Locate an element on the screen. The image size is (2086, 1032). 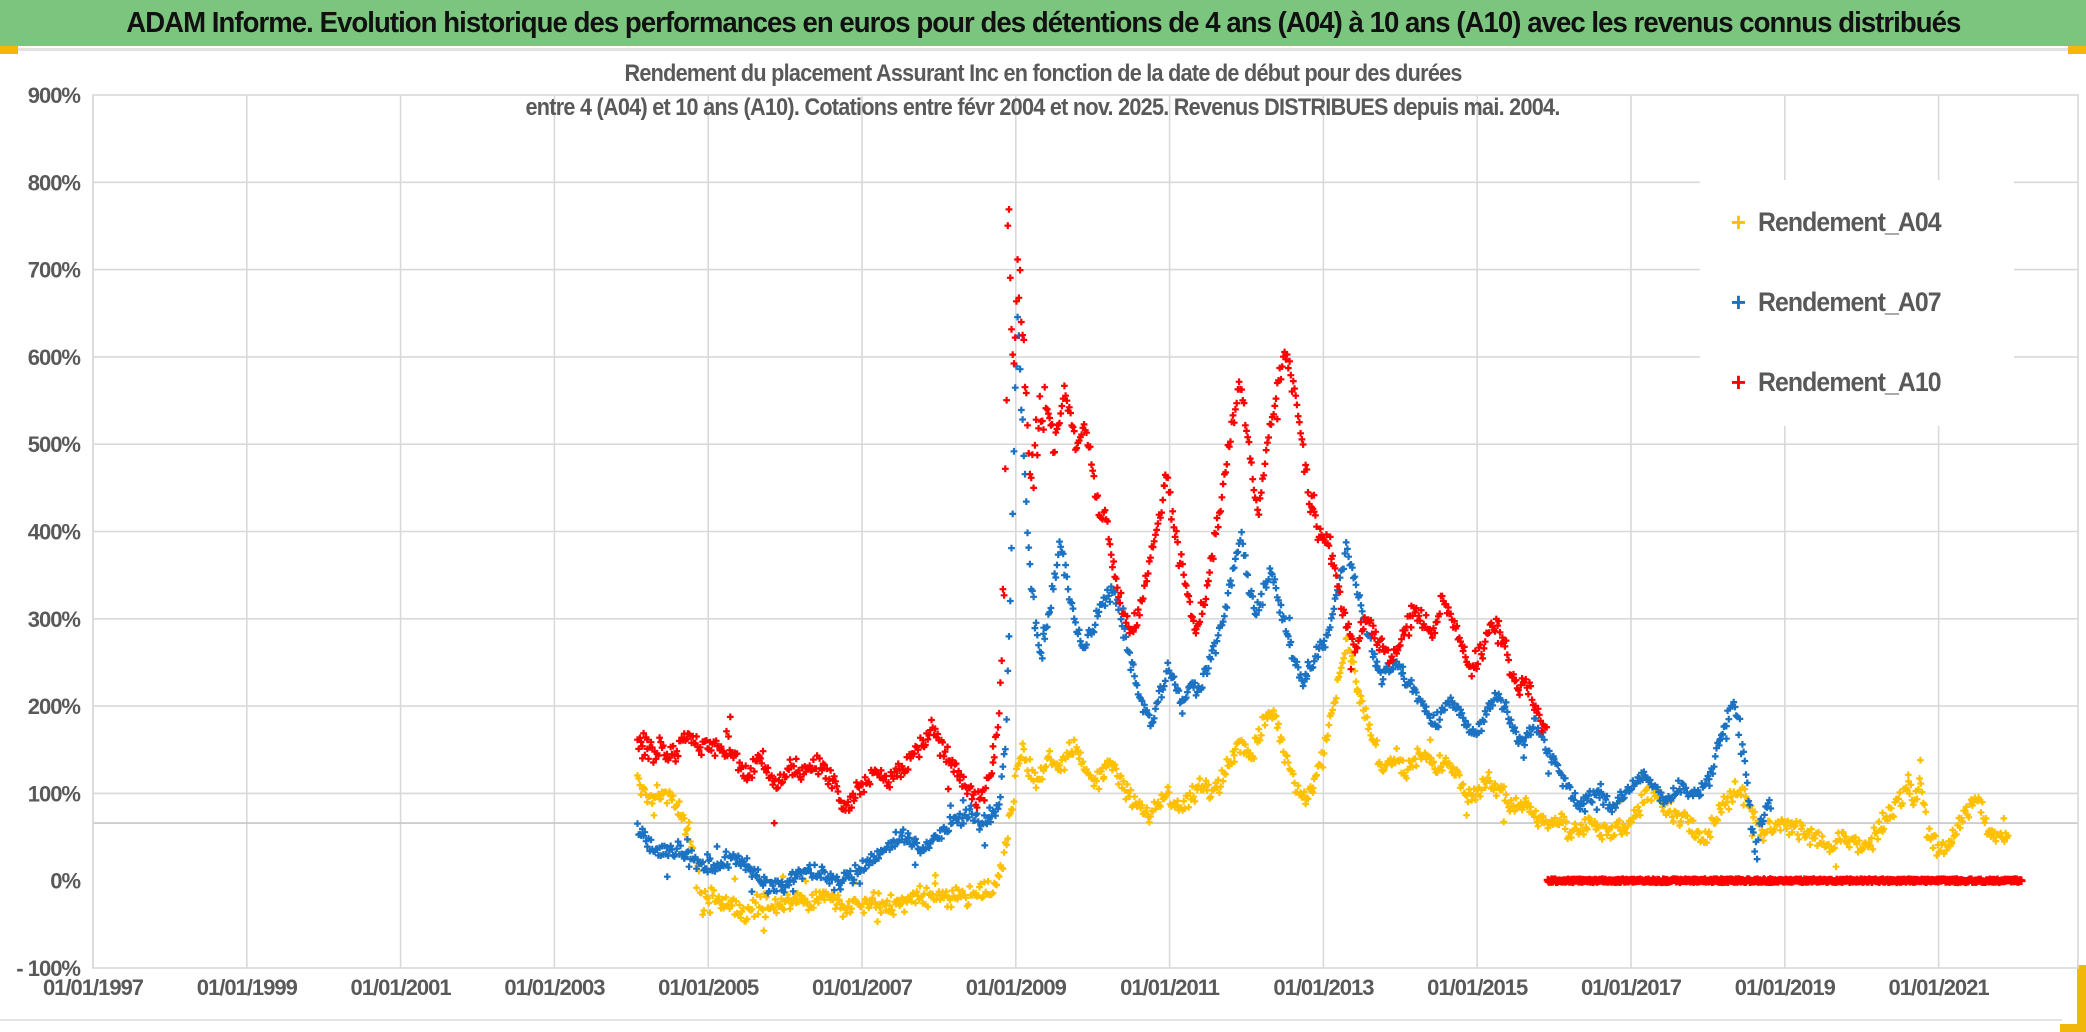
y-axis-label: 800% is located at coordinates (54, 182).